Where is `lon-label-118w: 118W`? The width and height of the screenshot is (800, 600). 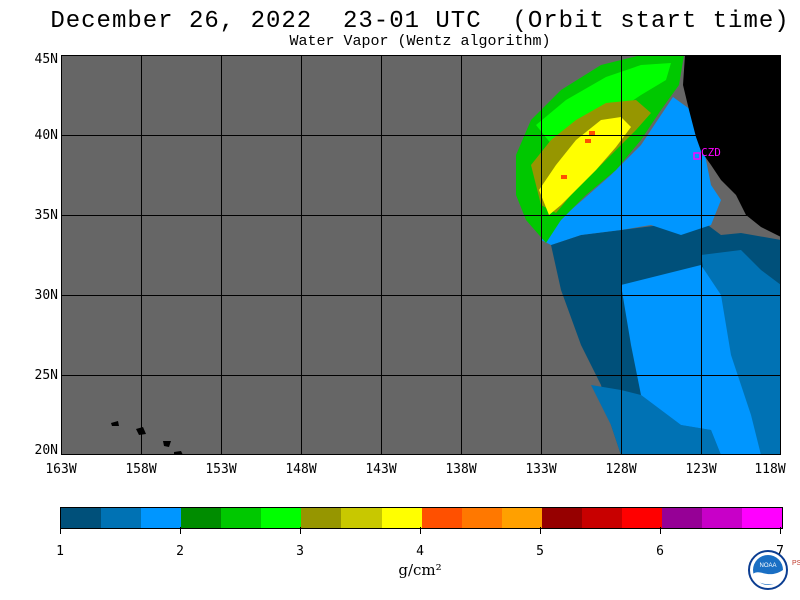
lon-label-118w: 118W is located at coordinates (770, 469).